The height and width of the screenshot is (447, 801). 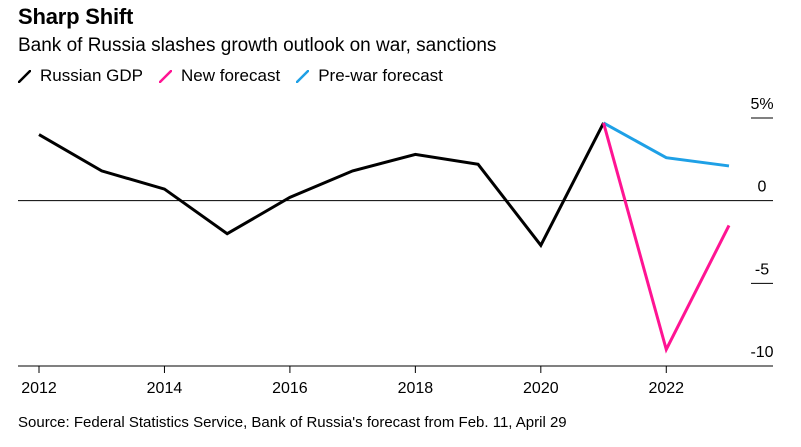 I want to click on legend-label-pre-war-forecast: Pre-war forecast, so click(x=380, y=75).